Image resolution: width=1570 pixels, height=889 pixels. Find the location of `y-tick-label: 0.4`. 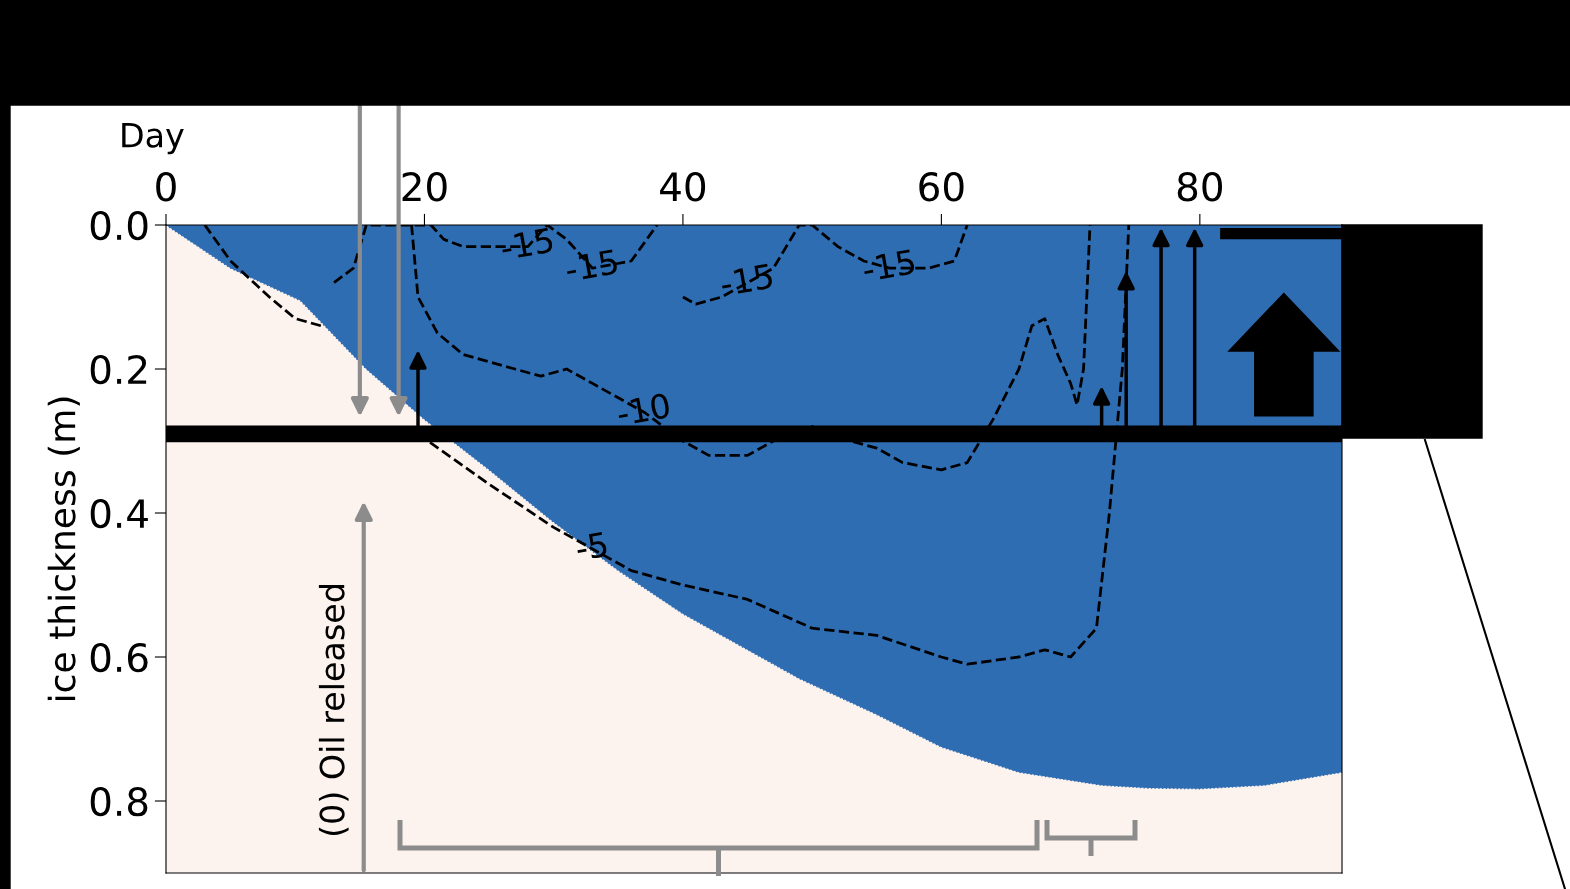

y-tick-label: 0.4 is located at coordinates (119, 513).